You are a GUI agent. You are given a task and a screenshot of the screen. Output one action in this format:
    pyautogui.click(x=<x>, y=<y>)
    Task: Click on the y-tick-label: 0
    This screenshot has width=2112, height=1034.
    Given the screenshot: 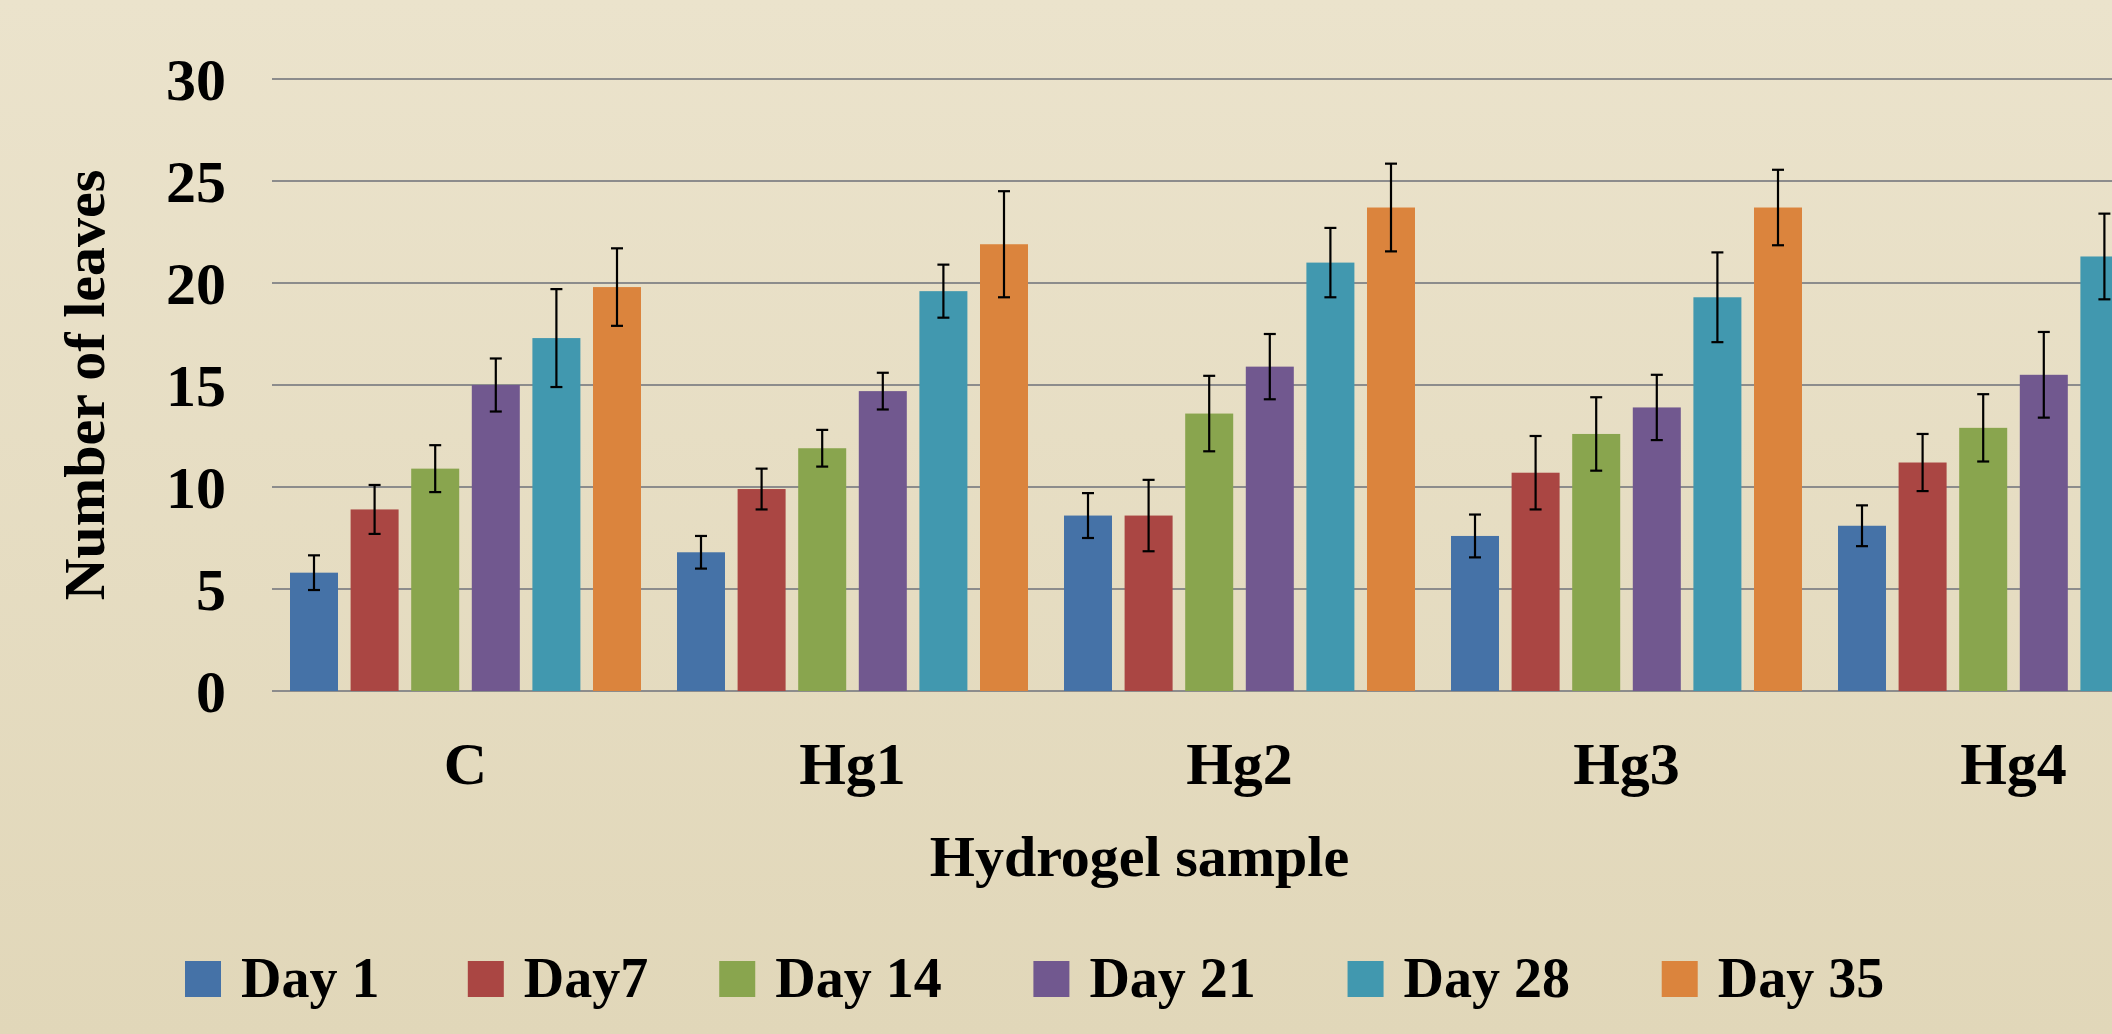 What is the action you would take?
    pyautogui.click(x=211, y=692)
    